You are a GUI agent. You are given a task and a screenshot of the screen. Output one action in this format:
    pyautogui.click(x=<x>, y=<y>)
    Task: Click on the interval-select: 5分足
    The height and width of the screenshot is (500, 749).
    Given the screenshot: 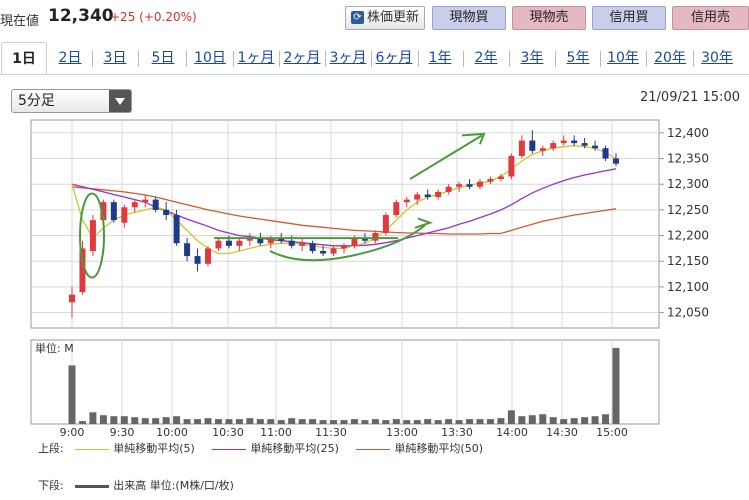 What is the action you would take?
    pyautogui.click(x=71, y=101)
    